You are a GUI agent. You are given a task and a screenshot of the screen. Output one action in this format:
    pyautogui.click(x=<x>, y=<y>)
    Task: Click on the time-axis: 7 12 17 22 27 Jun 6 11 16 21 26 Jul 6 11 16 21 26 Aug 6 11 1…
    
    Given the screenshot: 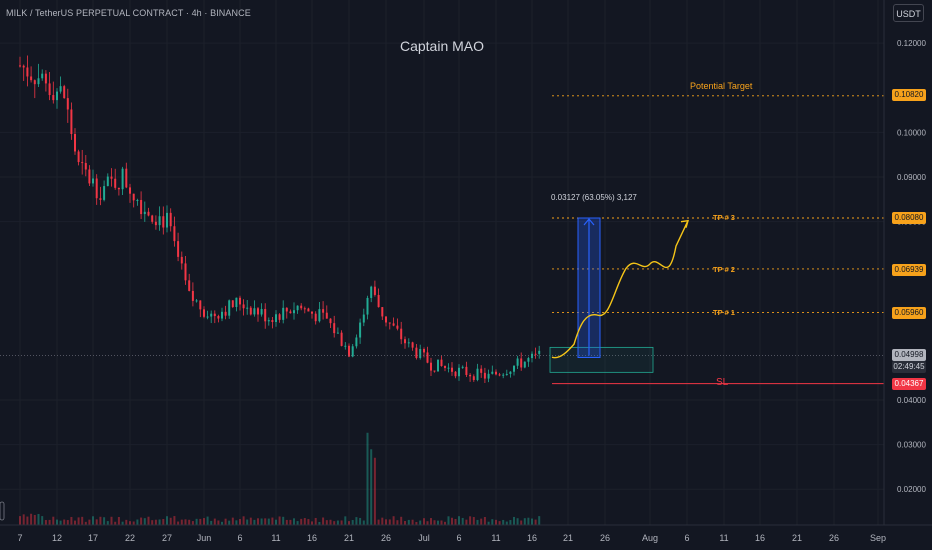 What is the action you would take?
    pyautogui.click(x=451, y=538)
    